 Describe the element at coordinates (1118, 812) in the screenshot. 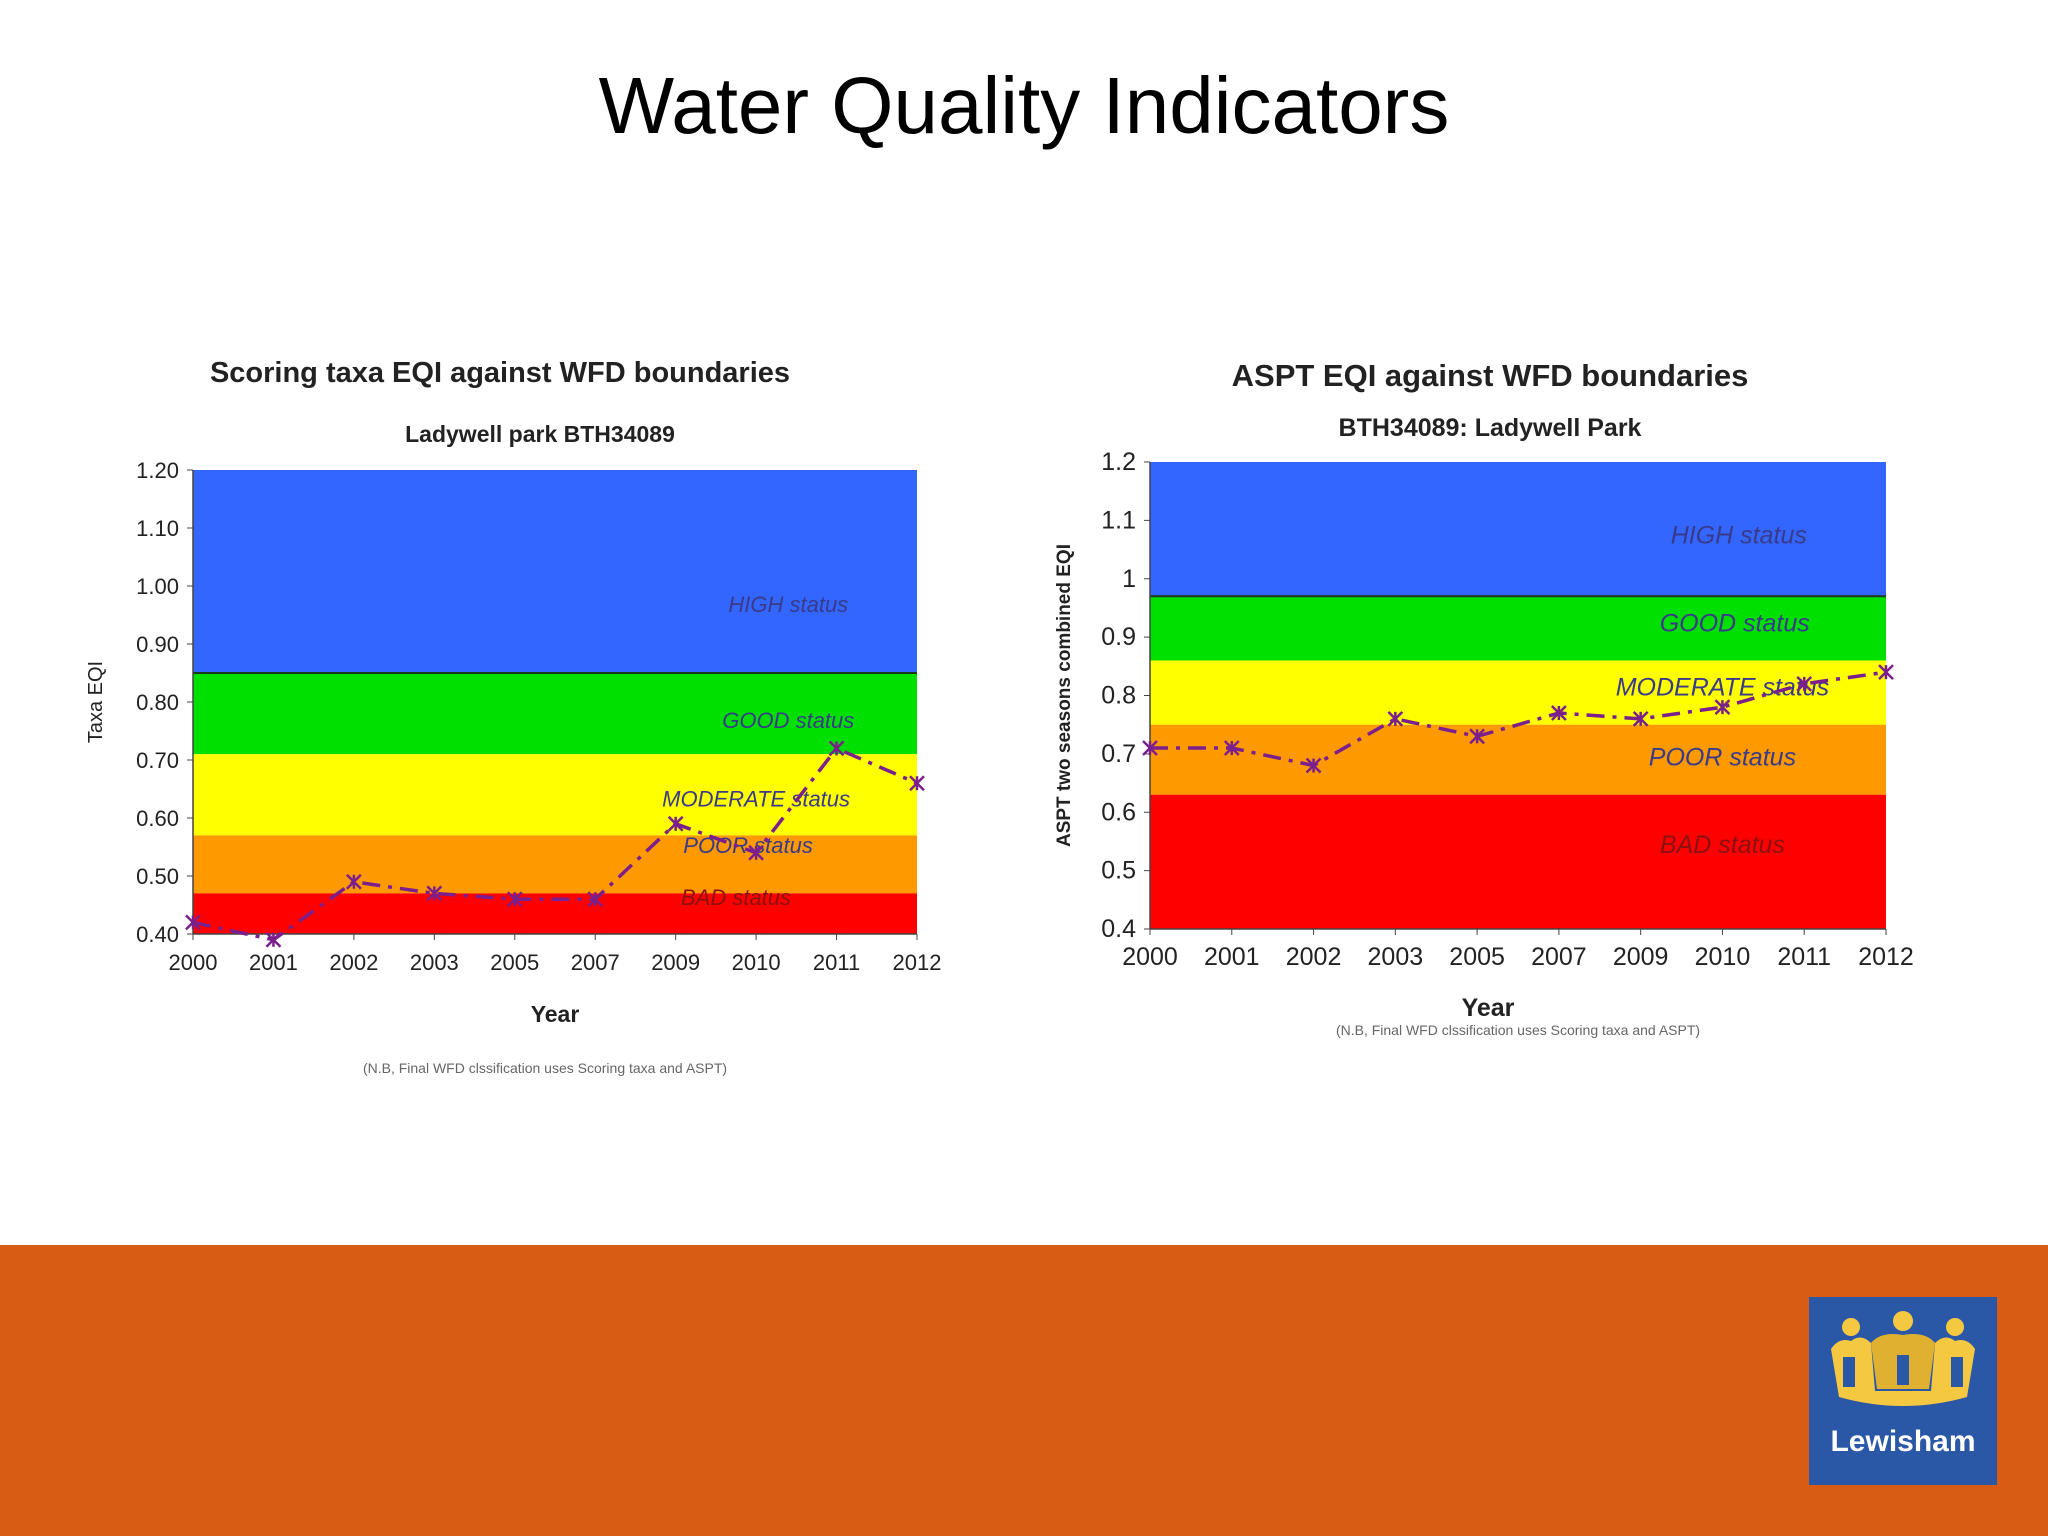

I see `y-tick-label: 0.6` at that location.